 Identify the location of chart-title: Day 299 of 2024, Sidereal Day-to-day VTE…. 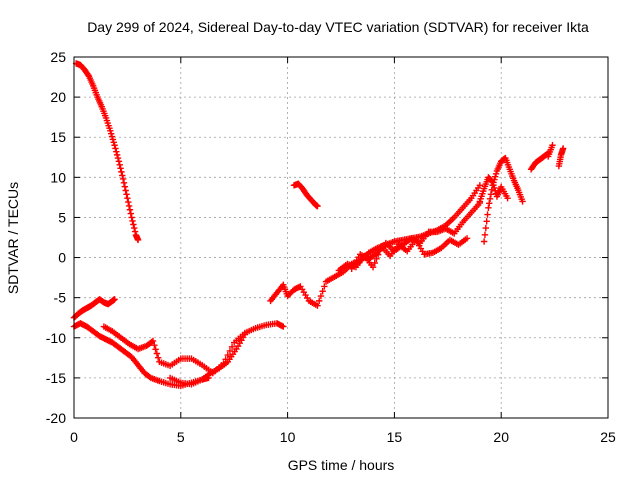
(338, 27).